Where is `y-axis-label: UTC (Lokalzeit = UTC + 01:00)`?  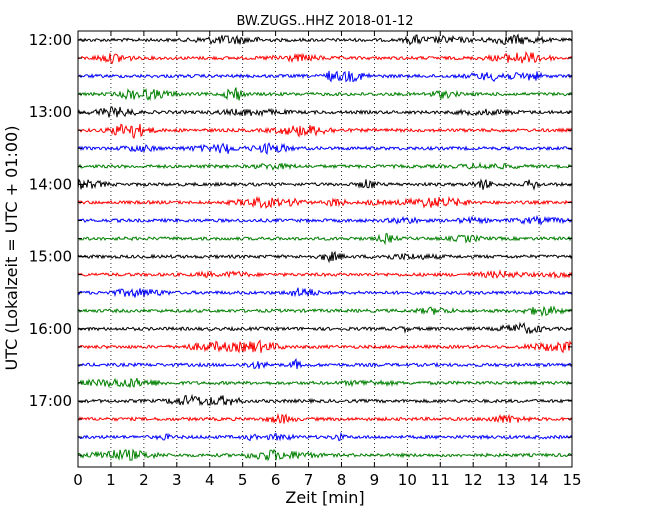 y-axis-label: UTC (Lokalzeit = UTC + 01:00) is located at coordinates (11, 248).